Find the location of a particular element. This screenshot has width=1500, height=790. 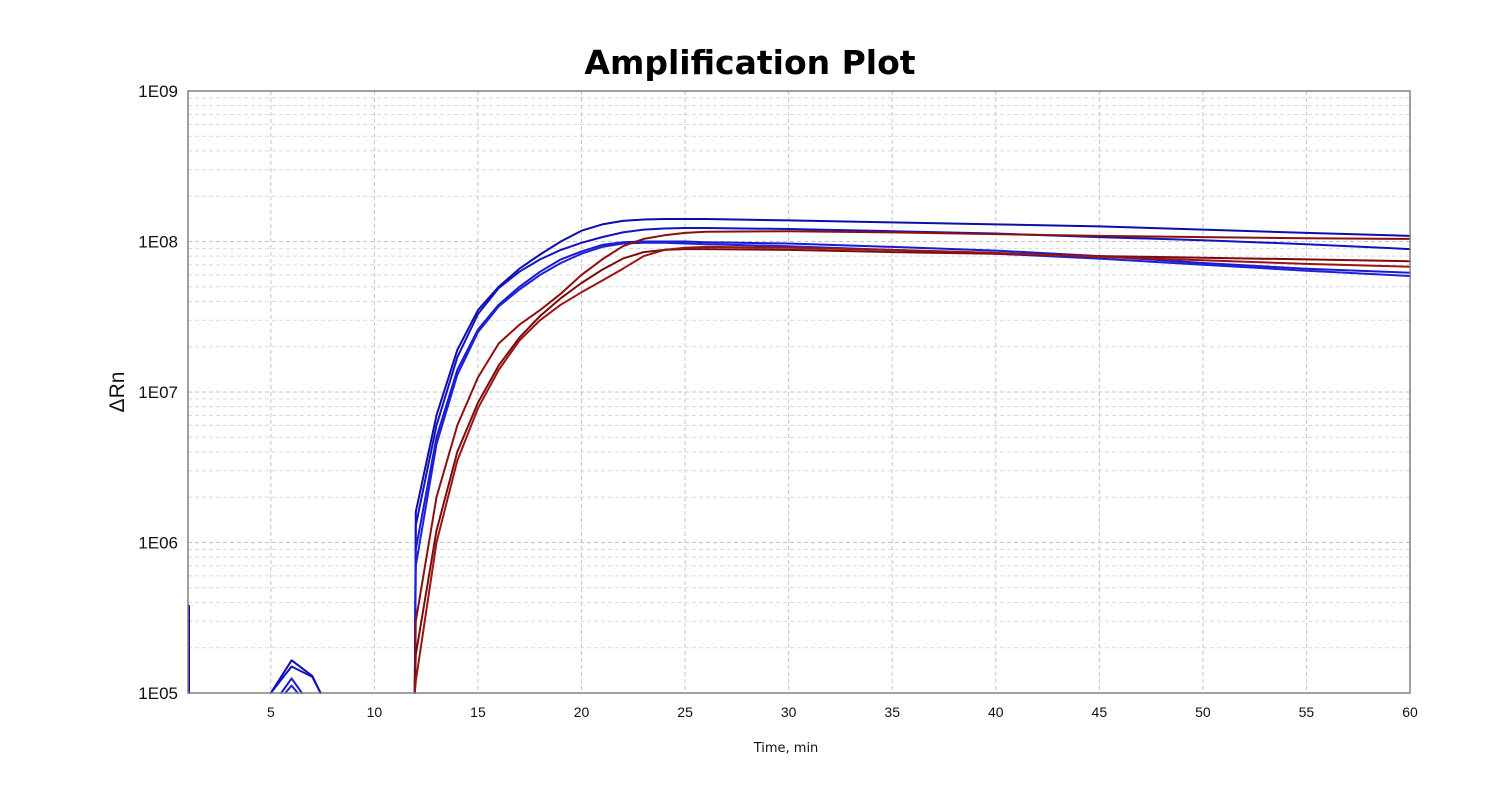

x-tick-label: 25 is located at coordinates (685, 712).